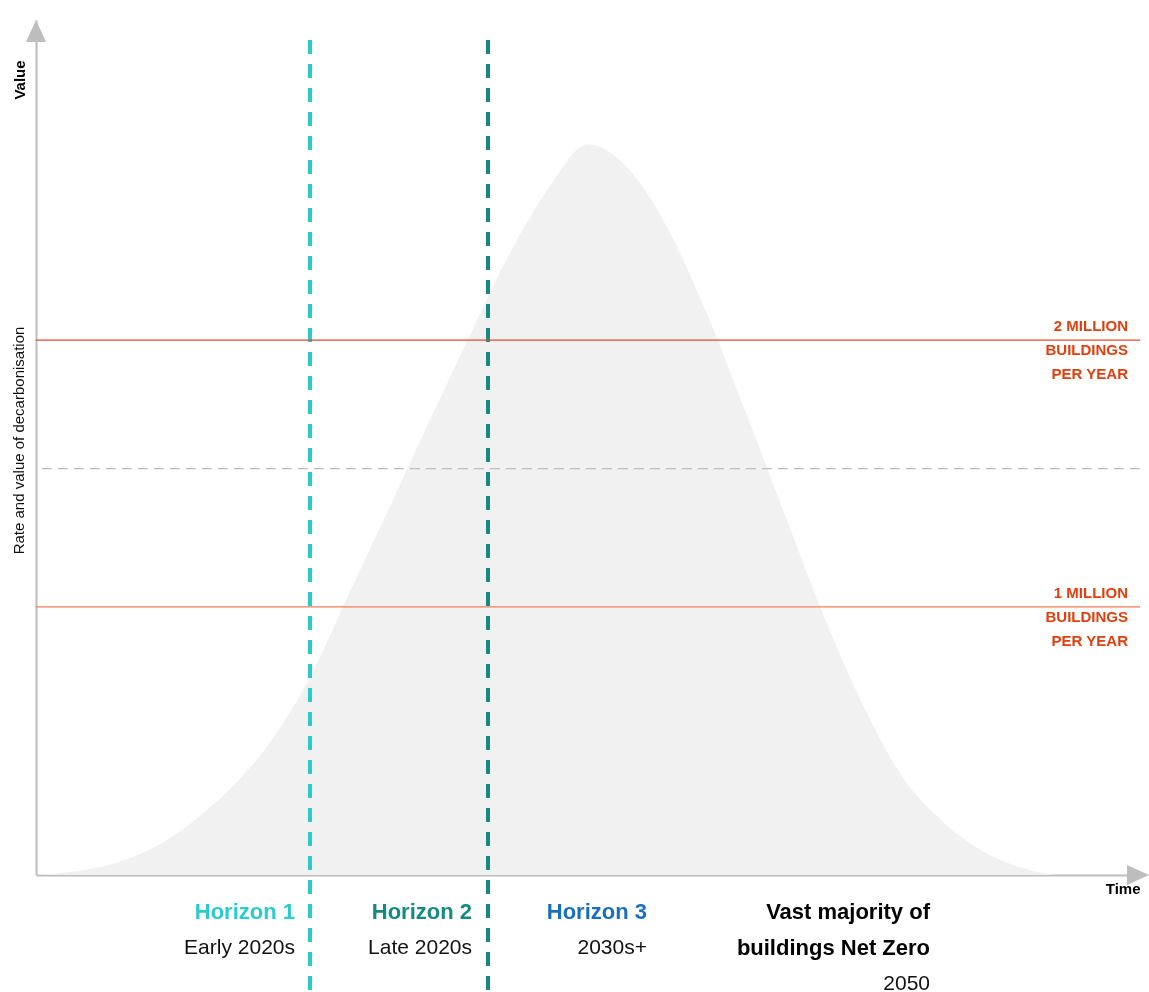 This screenshot has height=992, width=1149. What do you see at coordinates (18, 440) in the screenshot?
I see `y-axis-title: Rate and value of decarbonisation` at bounding box center [18, 440].